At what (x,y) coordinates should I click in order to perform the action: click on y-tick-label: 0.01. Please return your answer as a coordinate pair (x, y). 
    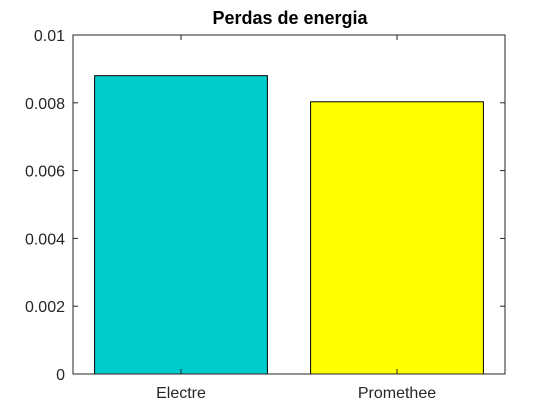
    Looking at the image, I should click on (49, 36).